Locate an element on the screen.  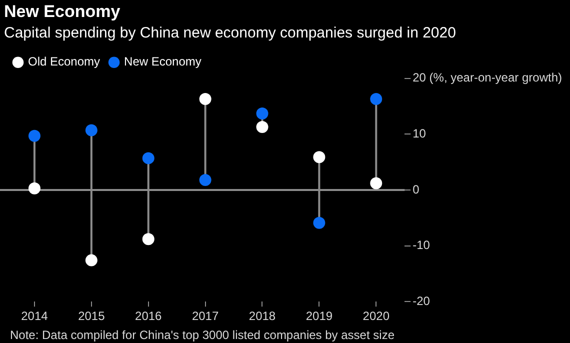
legend-label: Old Economy is located at coordinates (64, 61).